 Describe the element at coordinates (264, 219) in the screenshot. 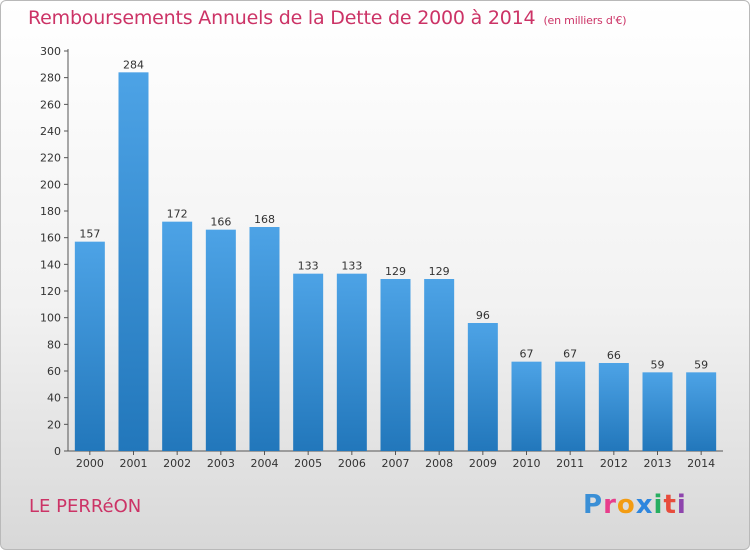

I see `bar-value-label: 168` at that location.